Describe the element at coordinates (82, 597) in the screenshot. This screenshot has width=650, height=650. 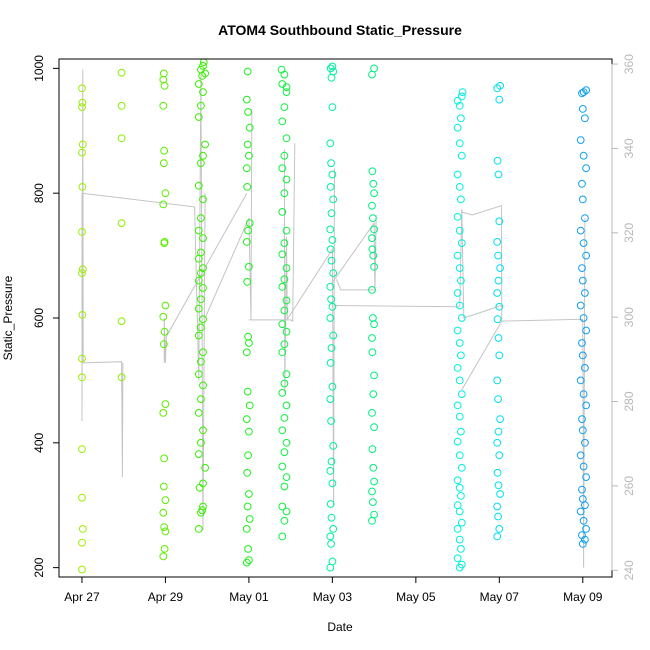
I see `x-tick-label: Apr 27` at that location.